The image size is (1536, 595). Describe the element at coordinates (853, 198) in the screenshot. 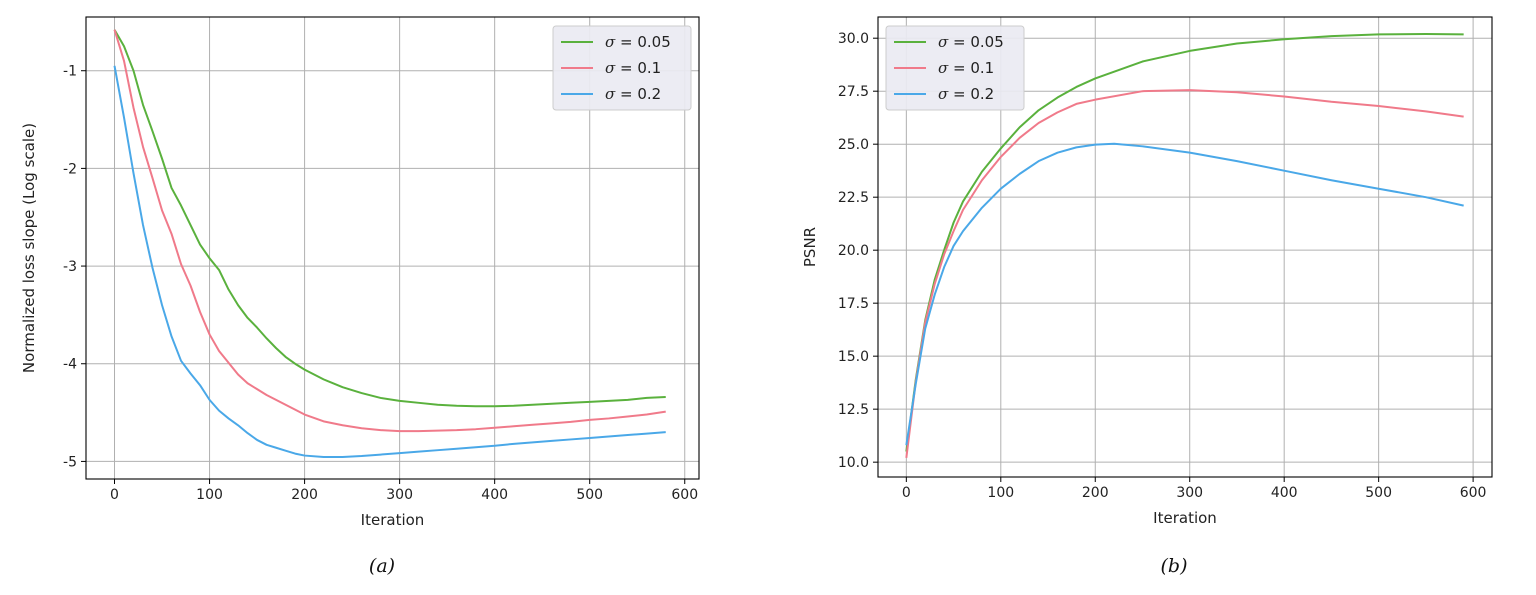

I see `y-tick-label: 22.5` at that location.